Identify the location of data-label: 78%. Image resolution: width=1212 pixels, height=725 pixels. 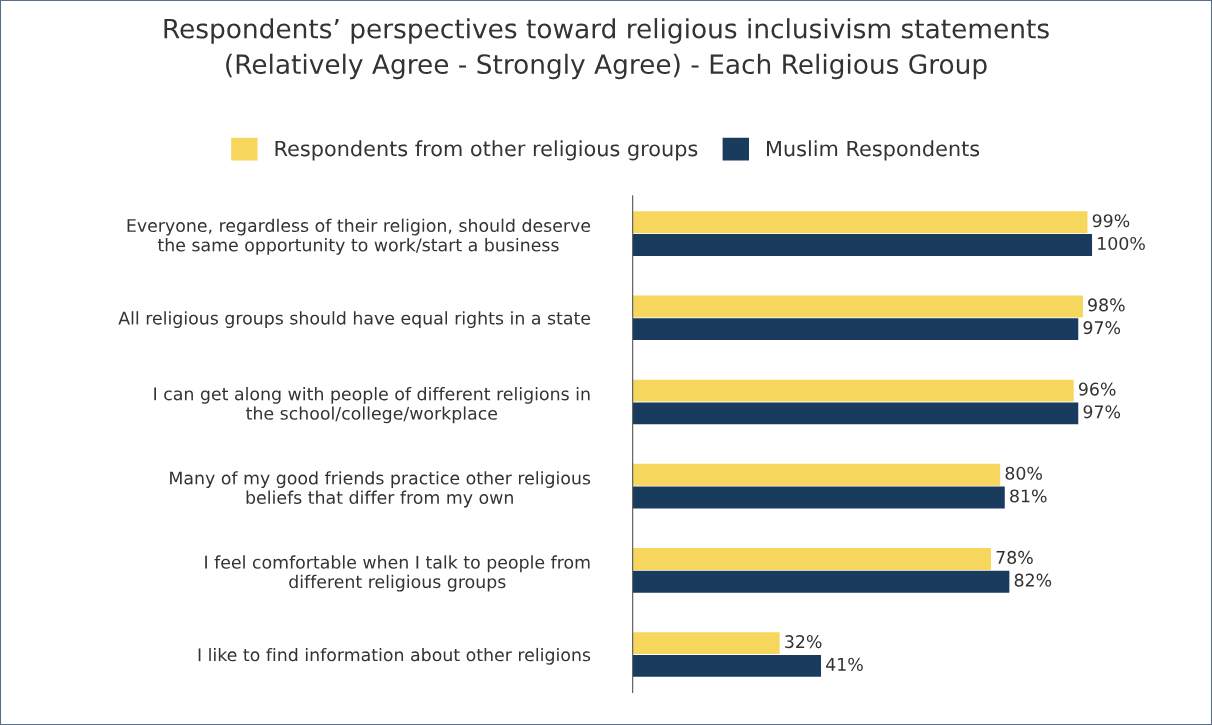
(1014, 557).